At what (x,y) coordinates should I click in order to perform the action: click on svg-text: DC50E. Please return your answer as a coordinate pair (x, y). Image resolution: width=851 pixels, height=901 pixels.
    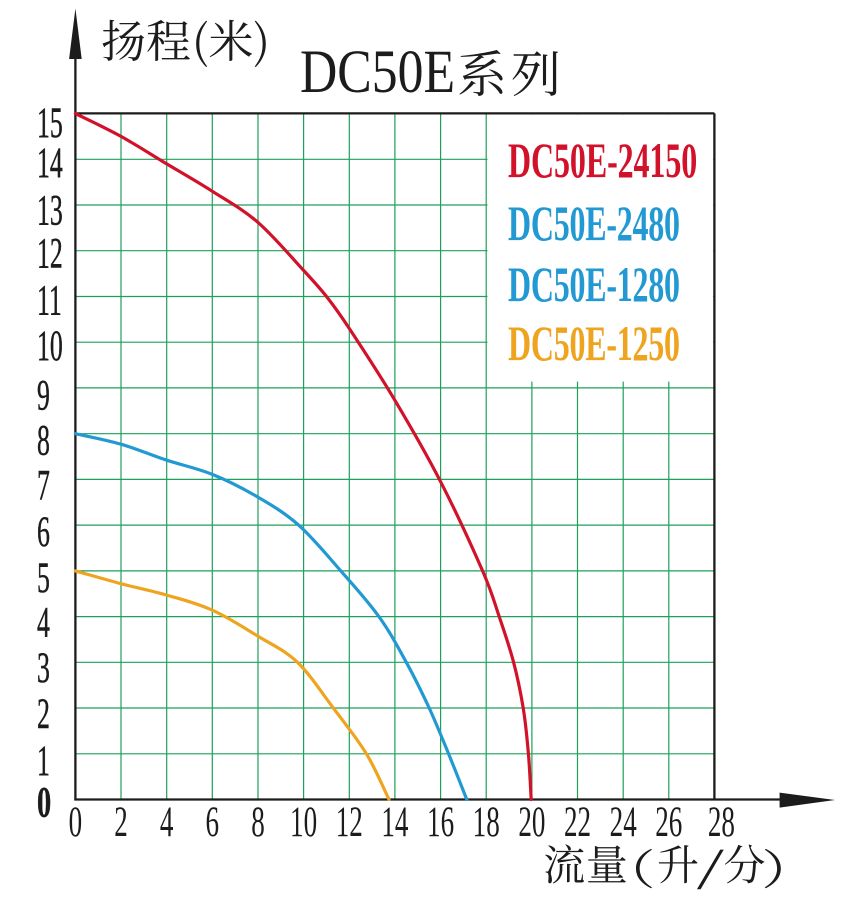
    Looking at the image, I should click on (377, 72).